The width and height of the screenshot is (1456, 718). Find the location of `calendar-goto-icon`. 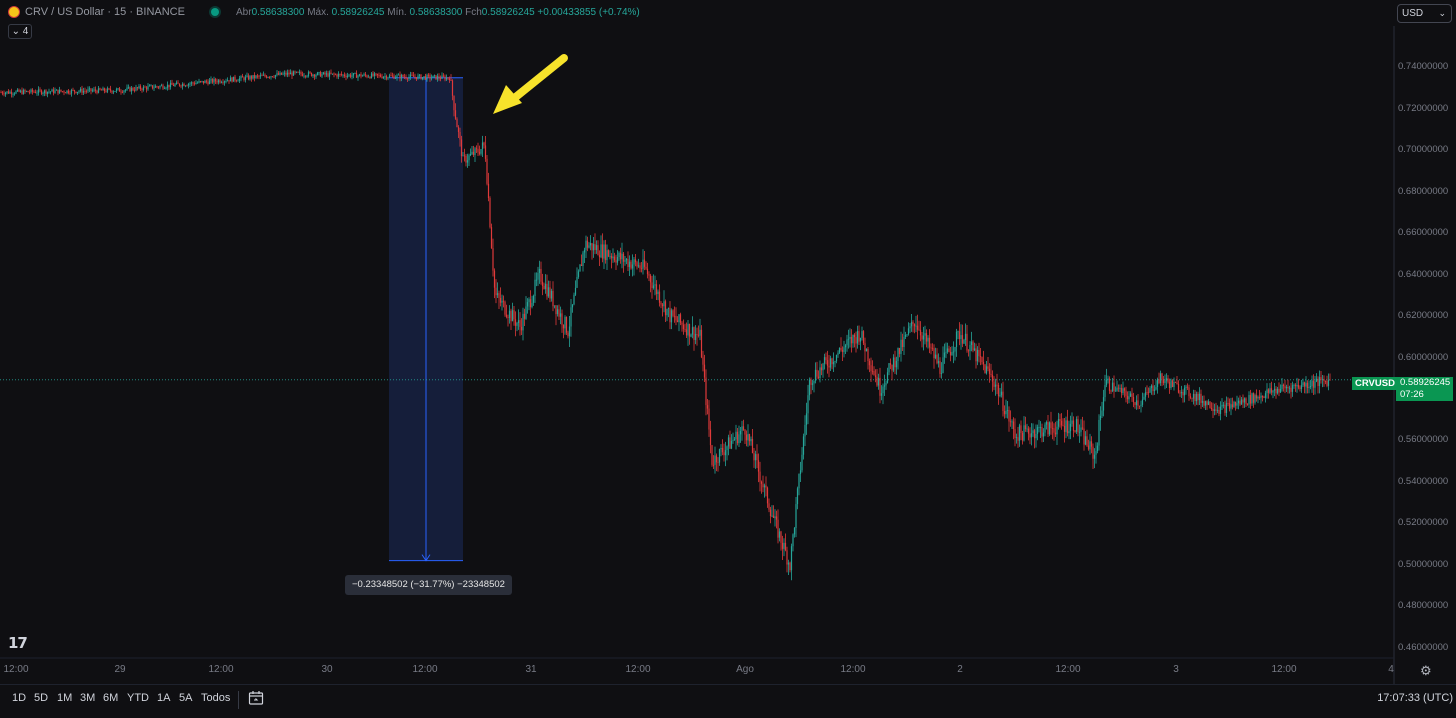

calendar-goto-icon is located at coordinates (256, 698).